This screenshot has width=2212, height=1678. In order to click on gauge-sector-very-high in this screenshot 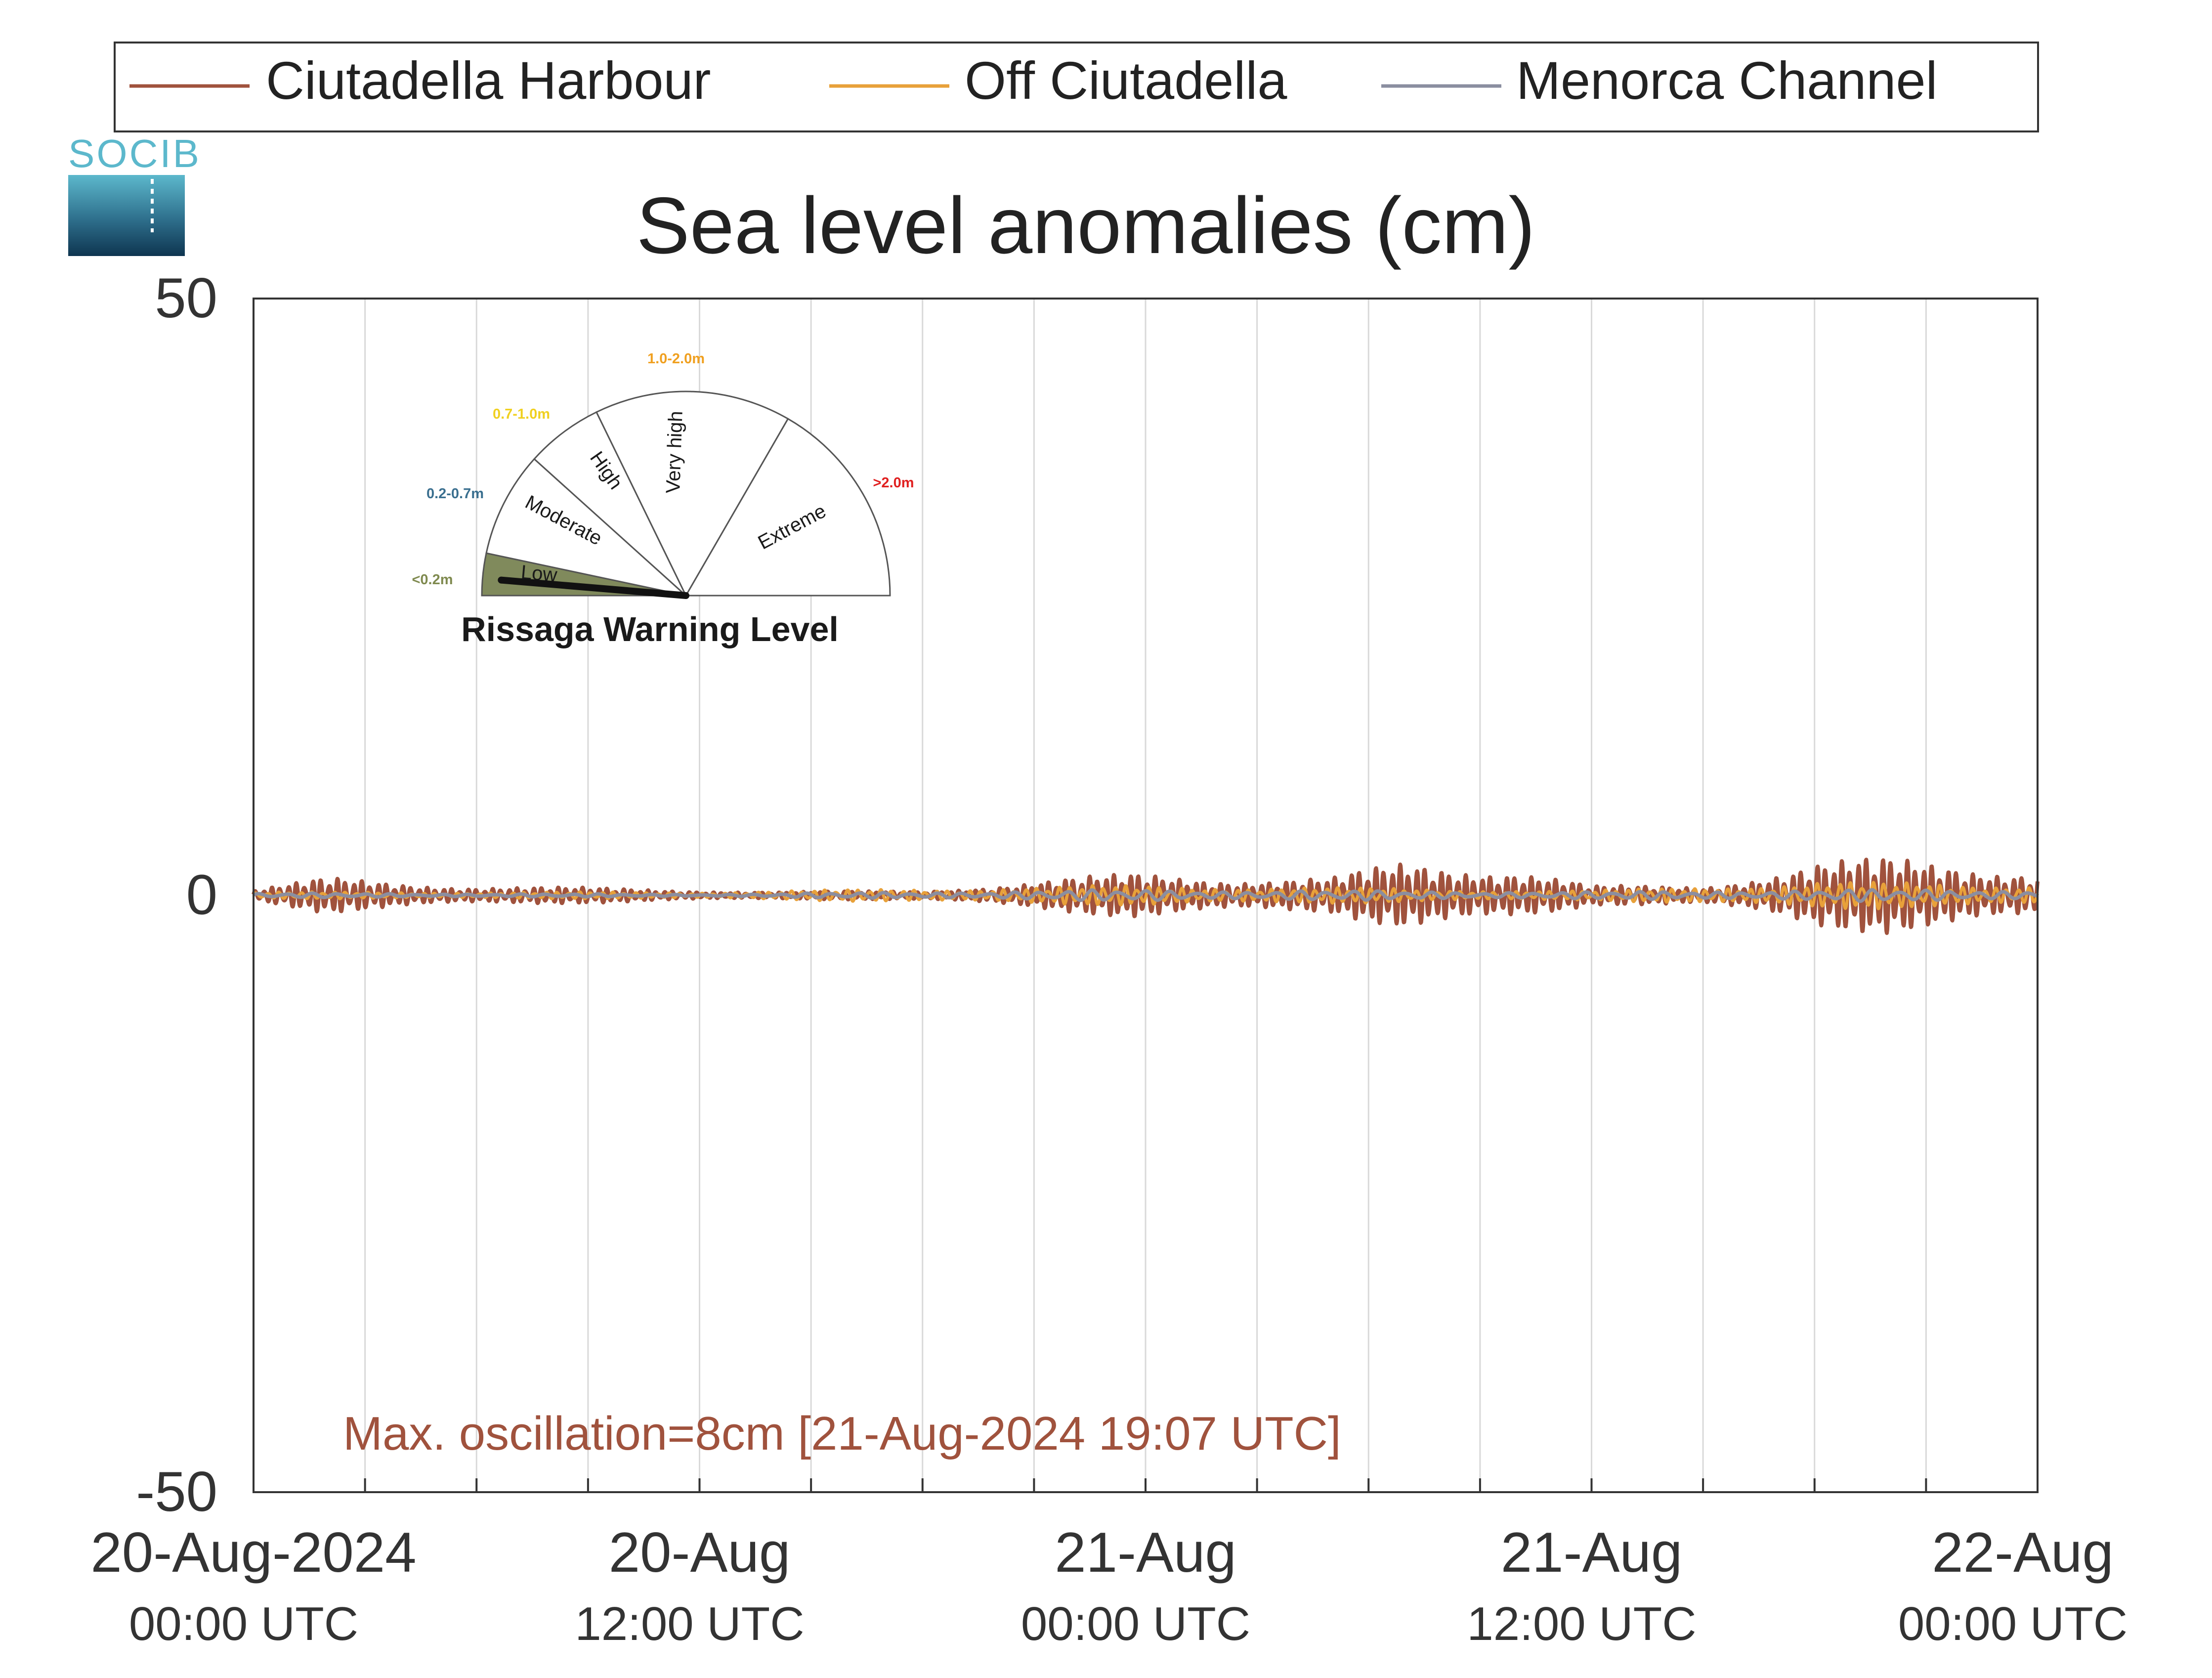, I will do `click(692, 494)`.